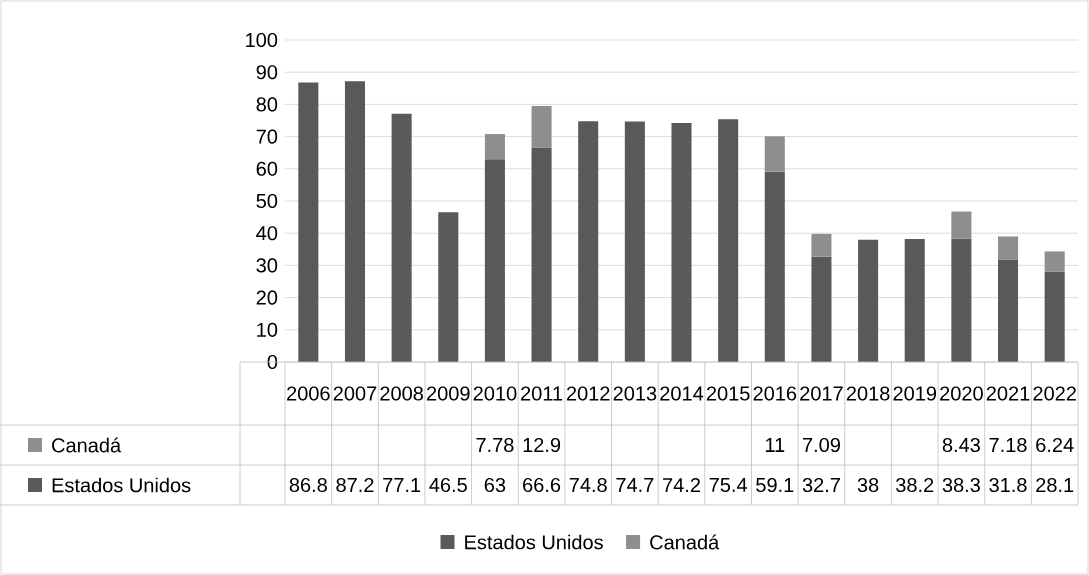 The height and width of the screenshot is (575, 1089). Describe the element at coordinates (728, 485) in the screenshot. I see `data-label: 75.4` at that location.